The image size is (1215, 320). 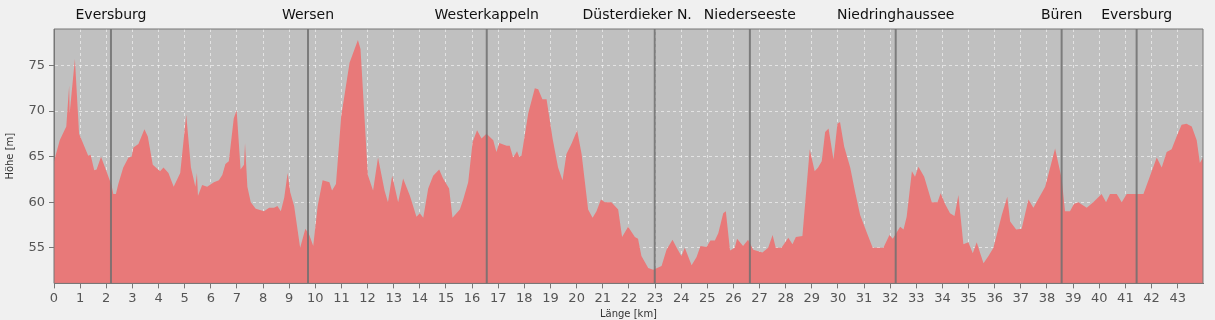 I want to click on x-tick-label: 8, so click(x=263, y=297).